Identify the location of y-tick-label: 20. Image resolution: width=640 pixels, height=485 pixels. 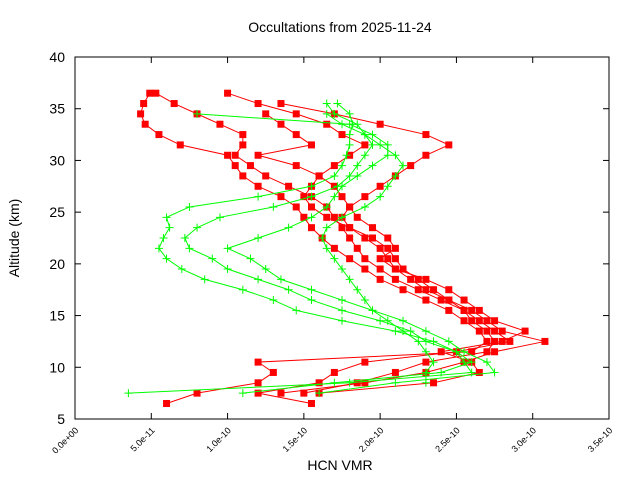
(57, 264).